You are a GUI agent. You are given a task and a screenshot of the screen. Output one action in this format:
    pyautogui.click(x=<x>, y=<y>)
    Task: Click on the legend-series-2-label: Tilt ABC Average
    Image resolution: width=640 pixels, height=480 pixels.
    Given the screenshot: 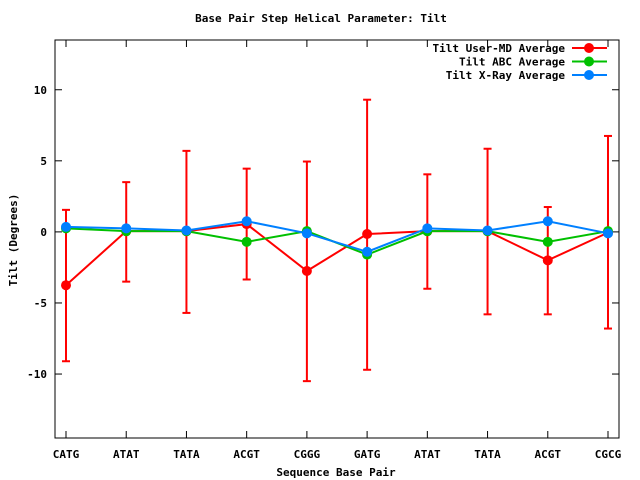 What is the action you would take?
    pyautogui.click(x=512, y=62)
    